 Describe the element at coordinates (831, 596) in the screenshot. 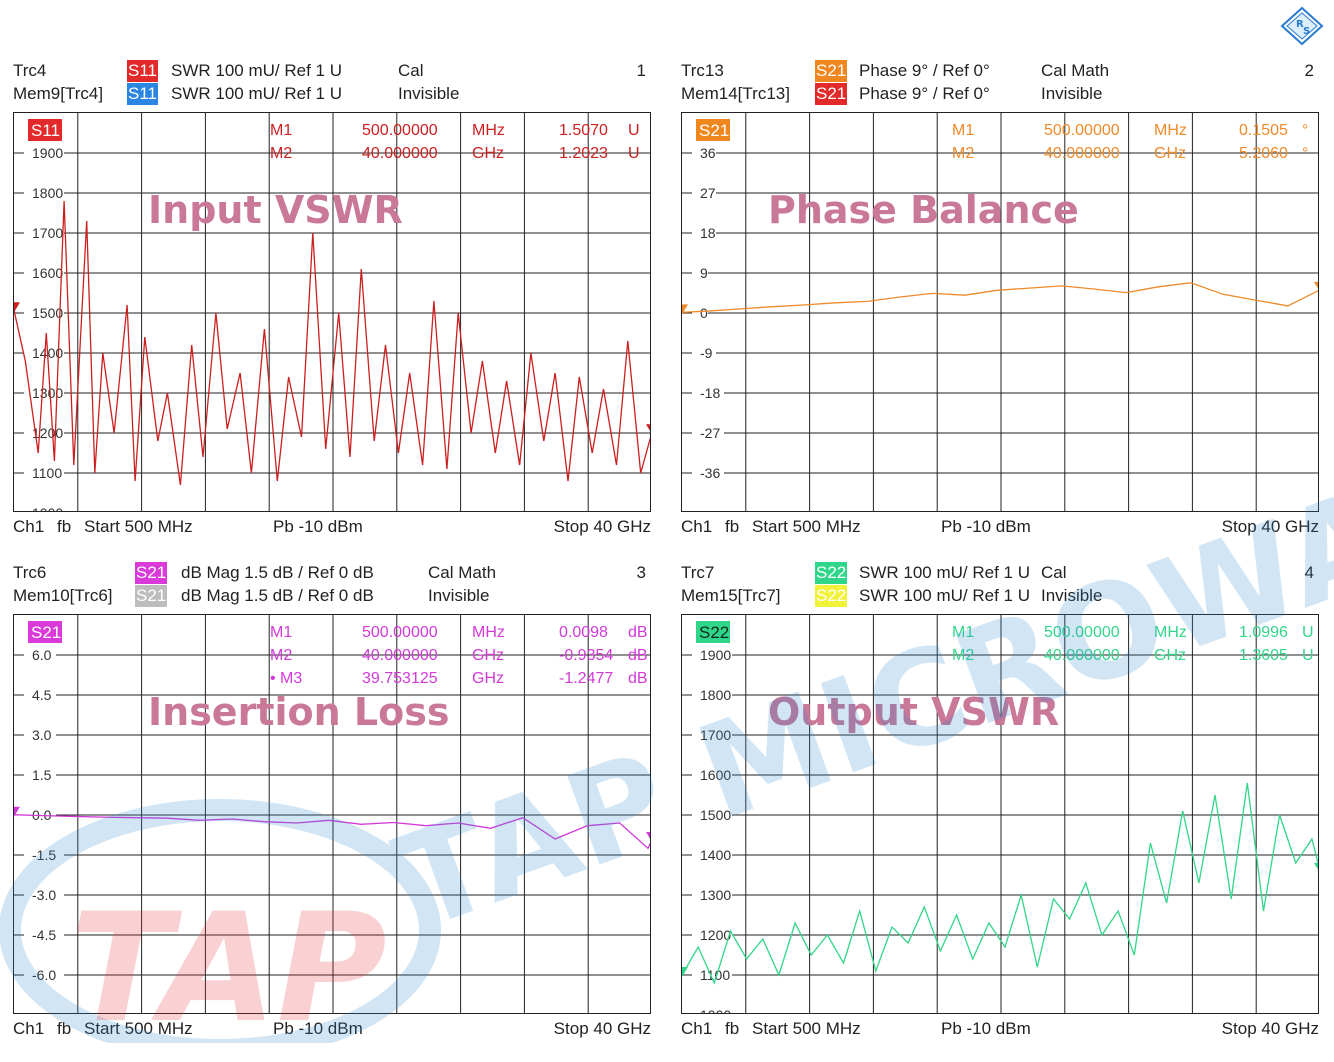

I see `memory-trace-tag: S22` at that location.